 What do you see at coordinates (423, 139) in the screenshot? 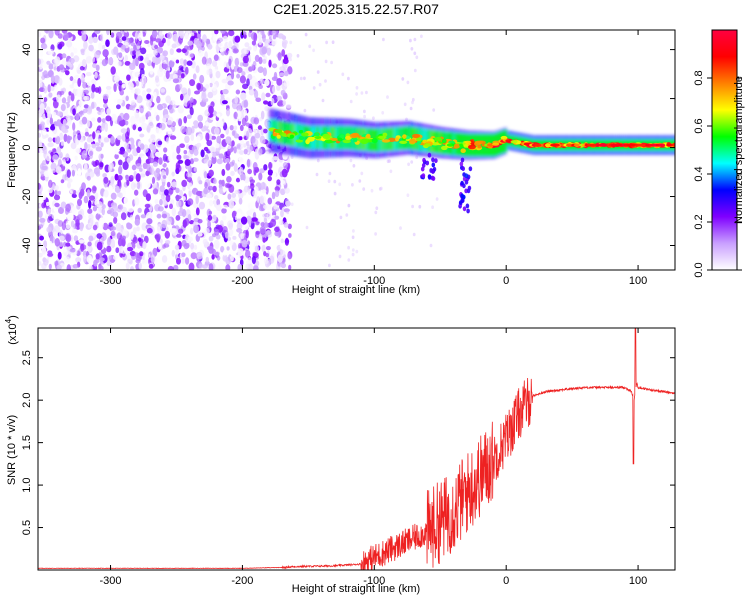
I see `signal-band` at bounding box center [423, 139].